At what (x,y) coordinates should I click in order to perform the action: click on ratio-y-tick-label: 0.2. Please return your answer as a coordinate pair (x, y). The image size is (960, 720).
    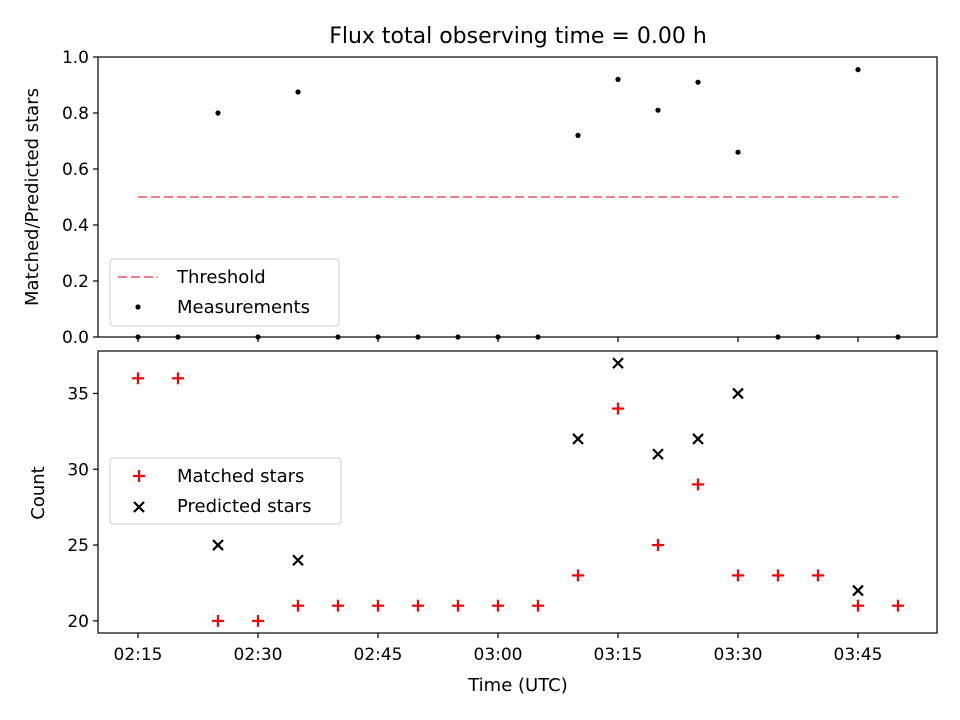
    Looking at the image, I should click on (75, 282).